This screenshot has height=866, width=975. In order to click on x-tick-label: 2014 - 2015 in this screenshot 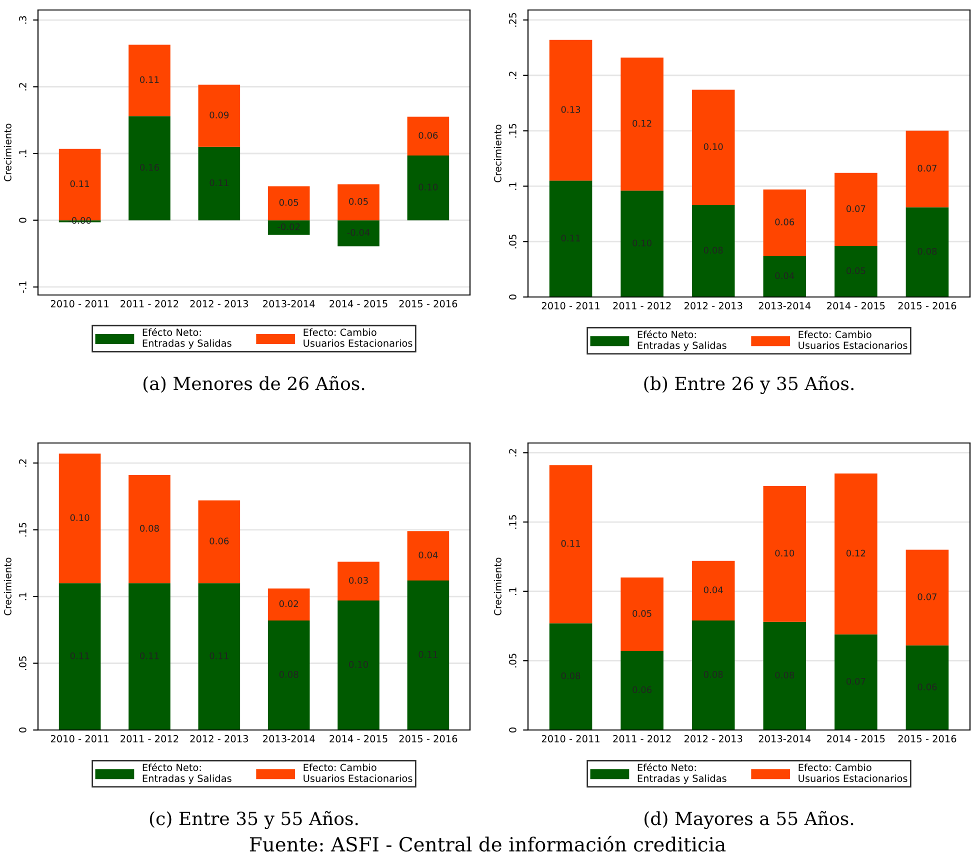, I will do `click(856, 738)`.